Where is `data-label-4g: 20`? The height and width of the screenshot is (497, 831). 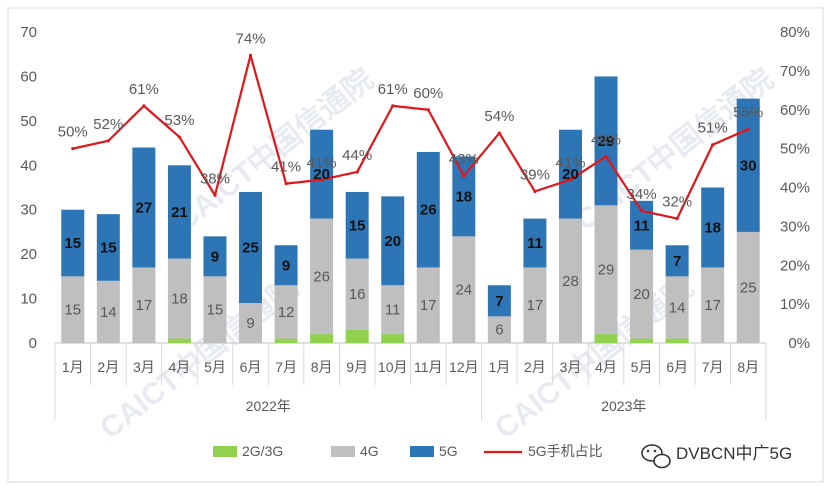 data-label-4g: 20 is located at coordinates (641, 294).